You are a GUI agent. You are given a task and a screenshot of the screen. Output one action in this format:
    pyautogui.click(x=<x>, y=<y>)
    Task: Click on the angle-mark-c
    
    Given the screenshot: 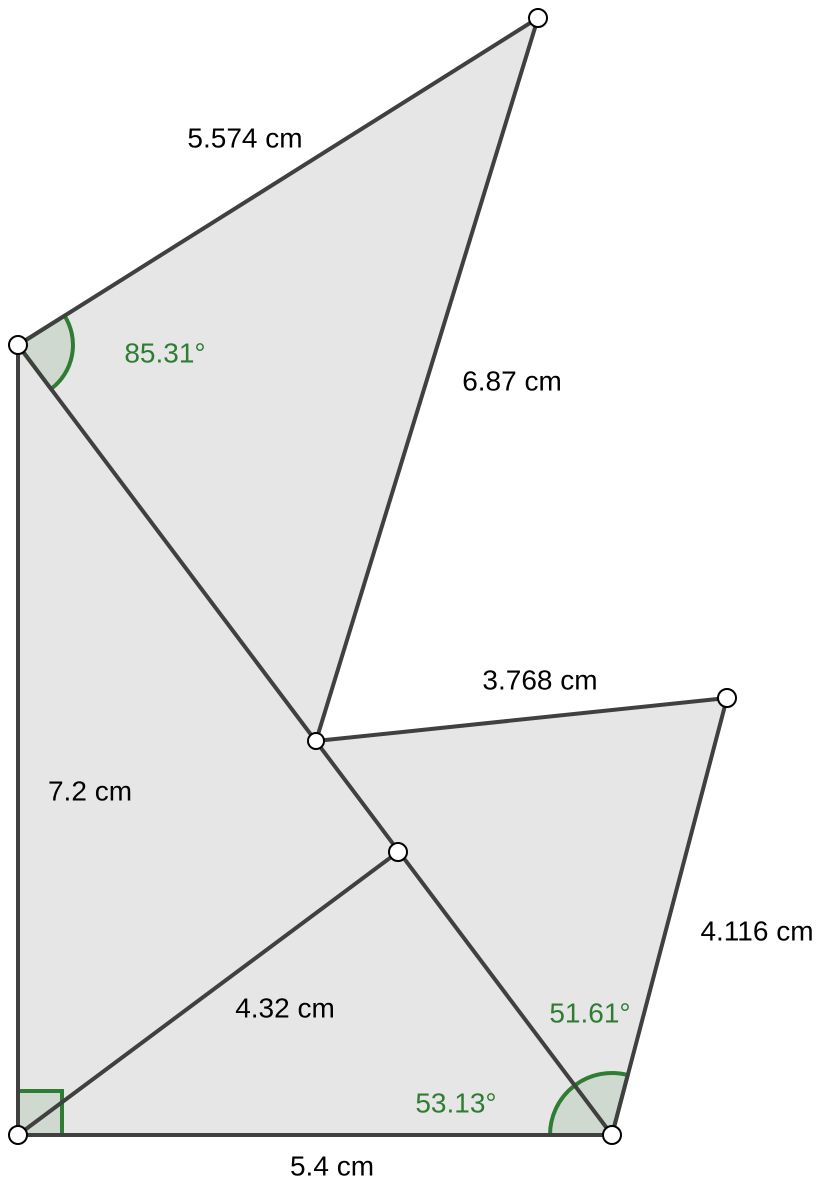 What is the action you would take?
    pyautogui.click(x=45, y=352)
    